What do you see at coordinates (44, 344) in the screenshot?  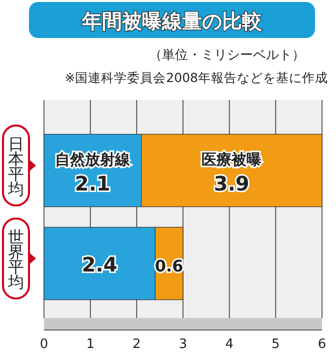 I see `x-tick-label: 0` at bounding box center [44, 344].